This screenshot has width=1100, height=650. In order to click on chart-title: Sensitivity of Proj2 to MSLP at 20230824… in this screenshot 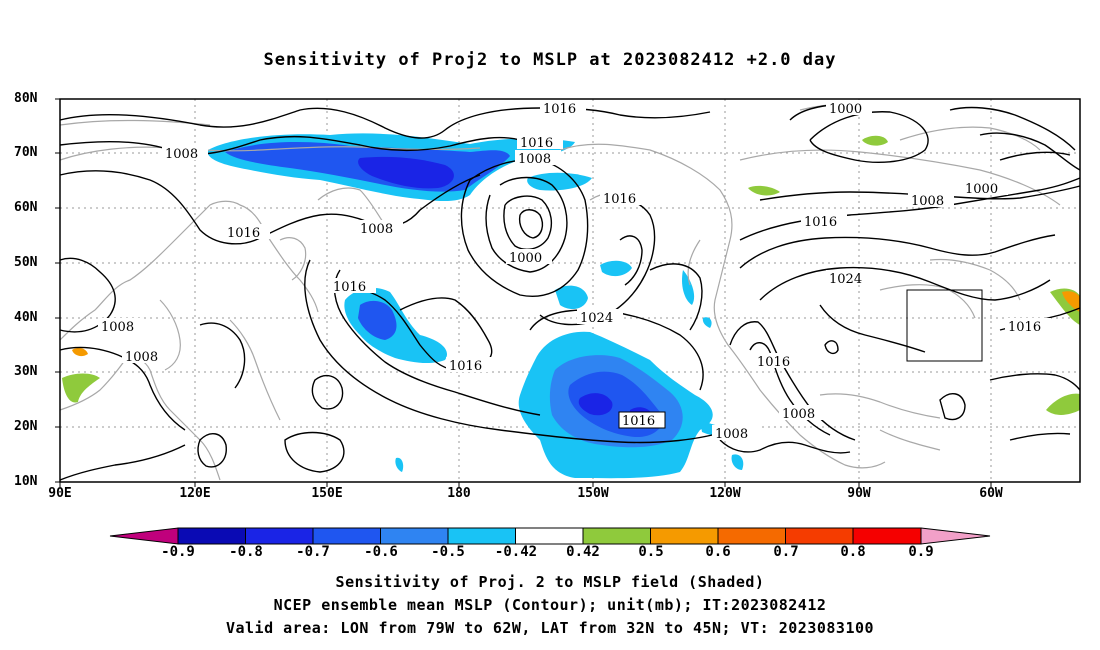, I will do `click(550, 60)`.